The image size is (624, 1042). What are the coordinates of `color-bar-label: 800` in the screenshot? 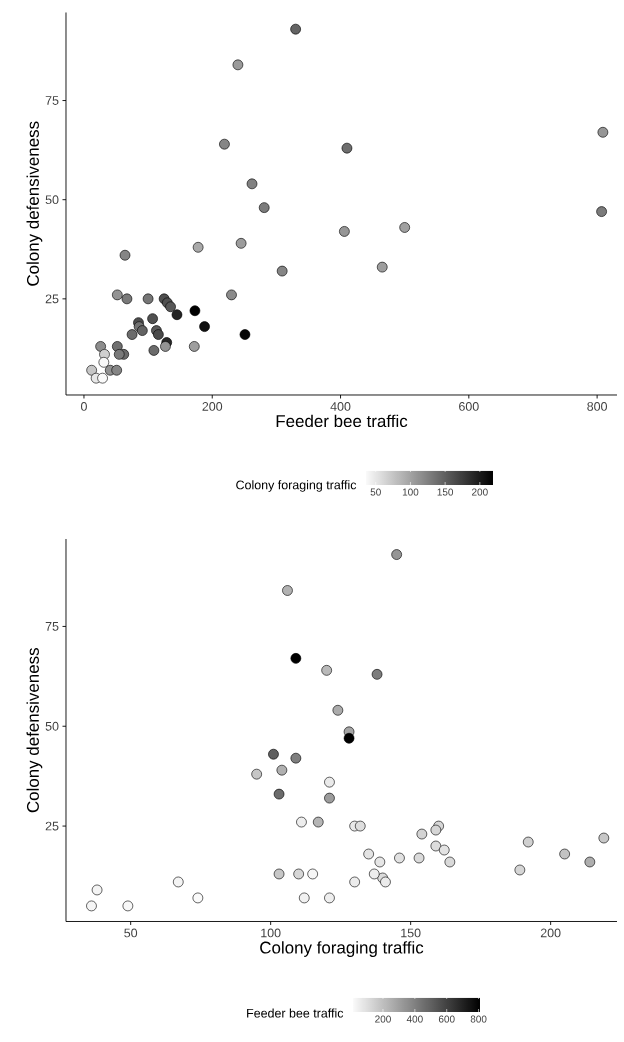 It's located at (478, 1019).